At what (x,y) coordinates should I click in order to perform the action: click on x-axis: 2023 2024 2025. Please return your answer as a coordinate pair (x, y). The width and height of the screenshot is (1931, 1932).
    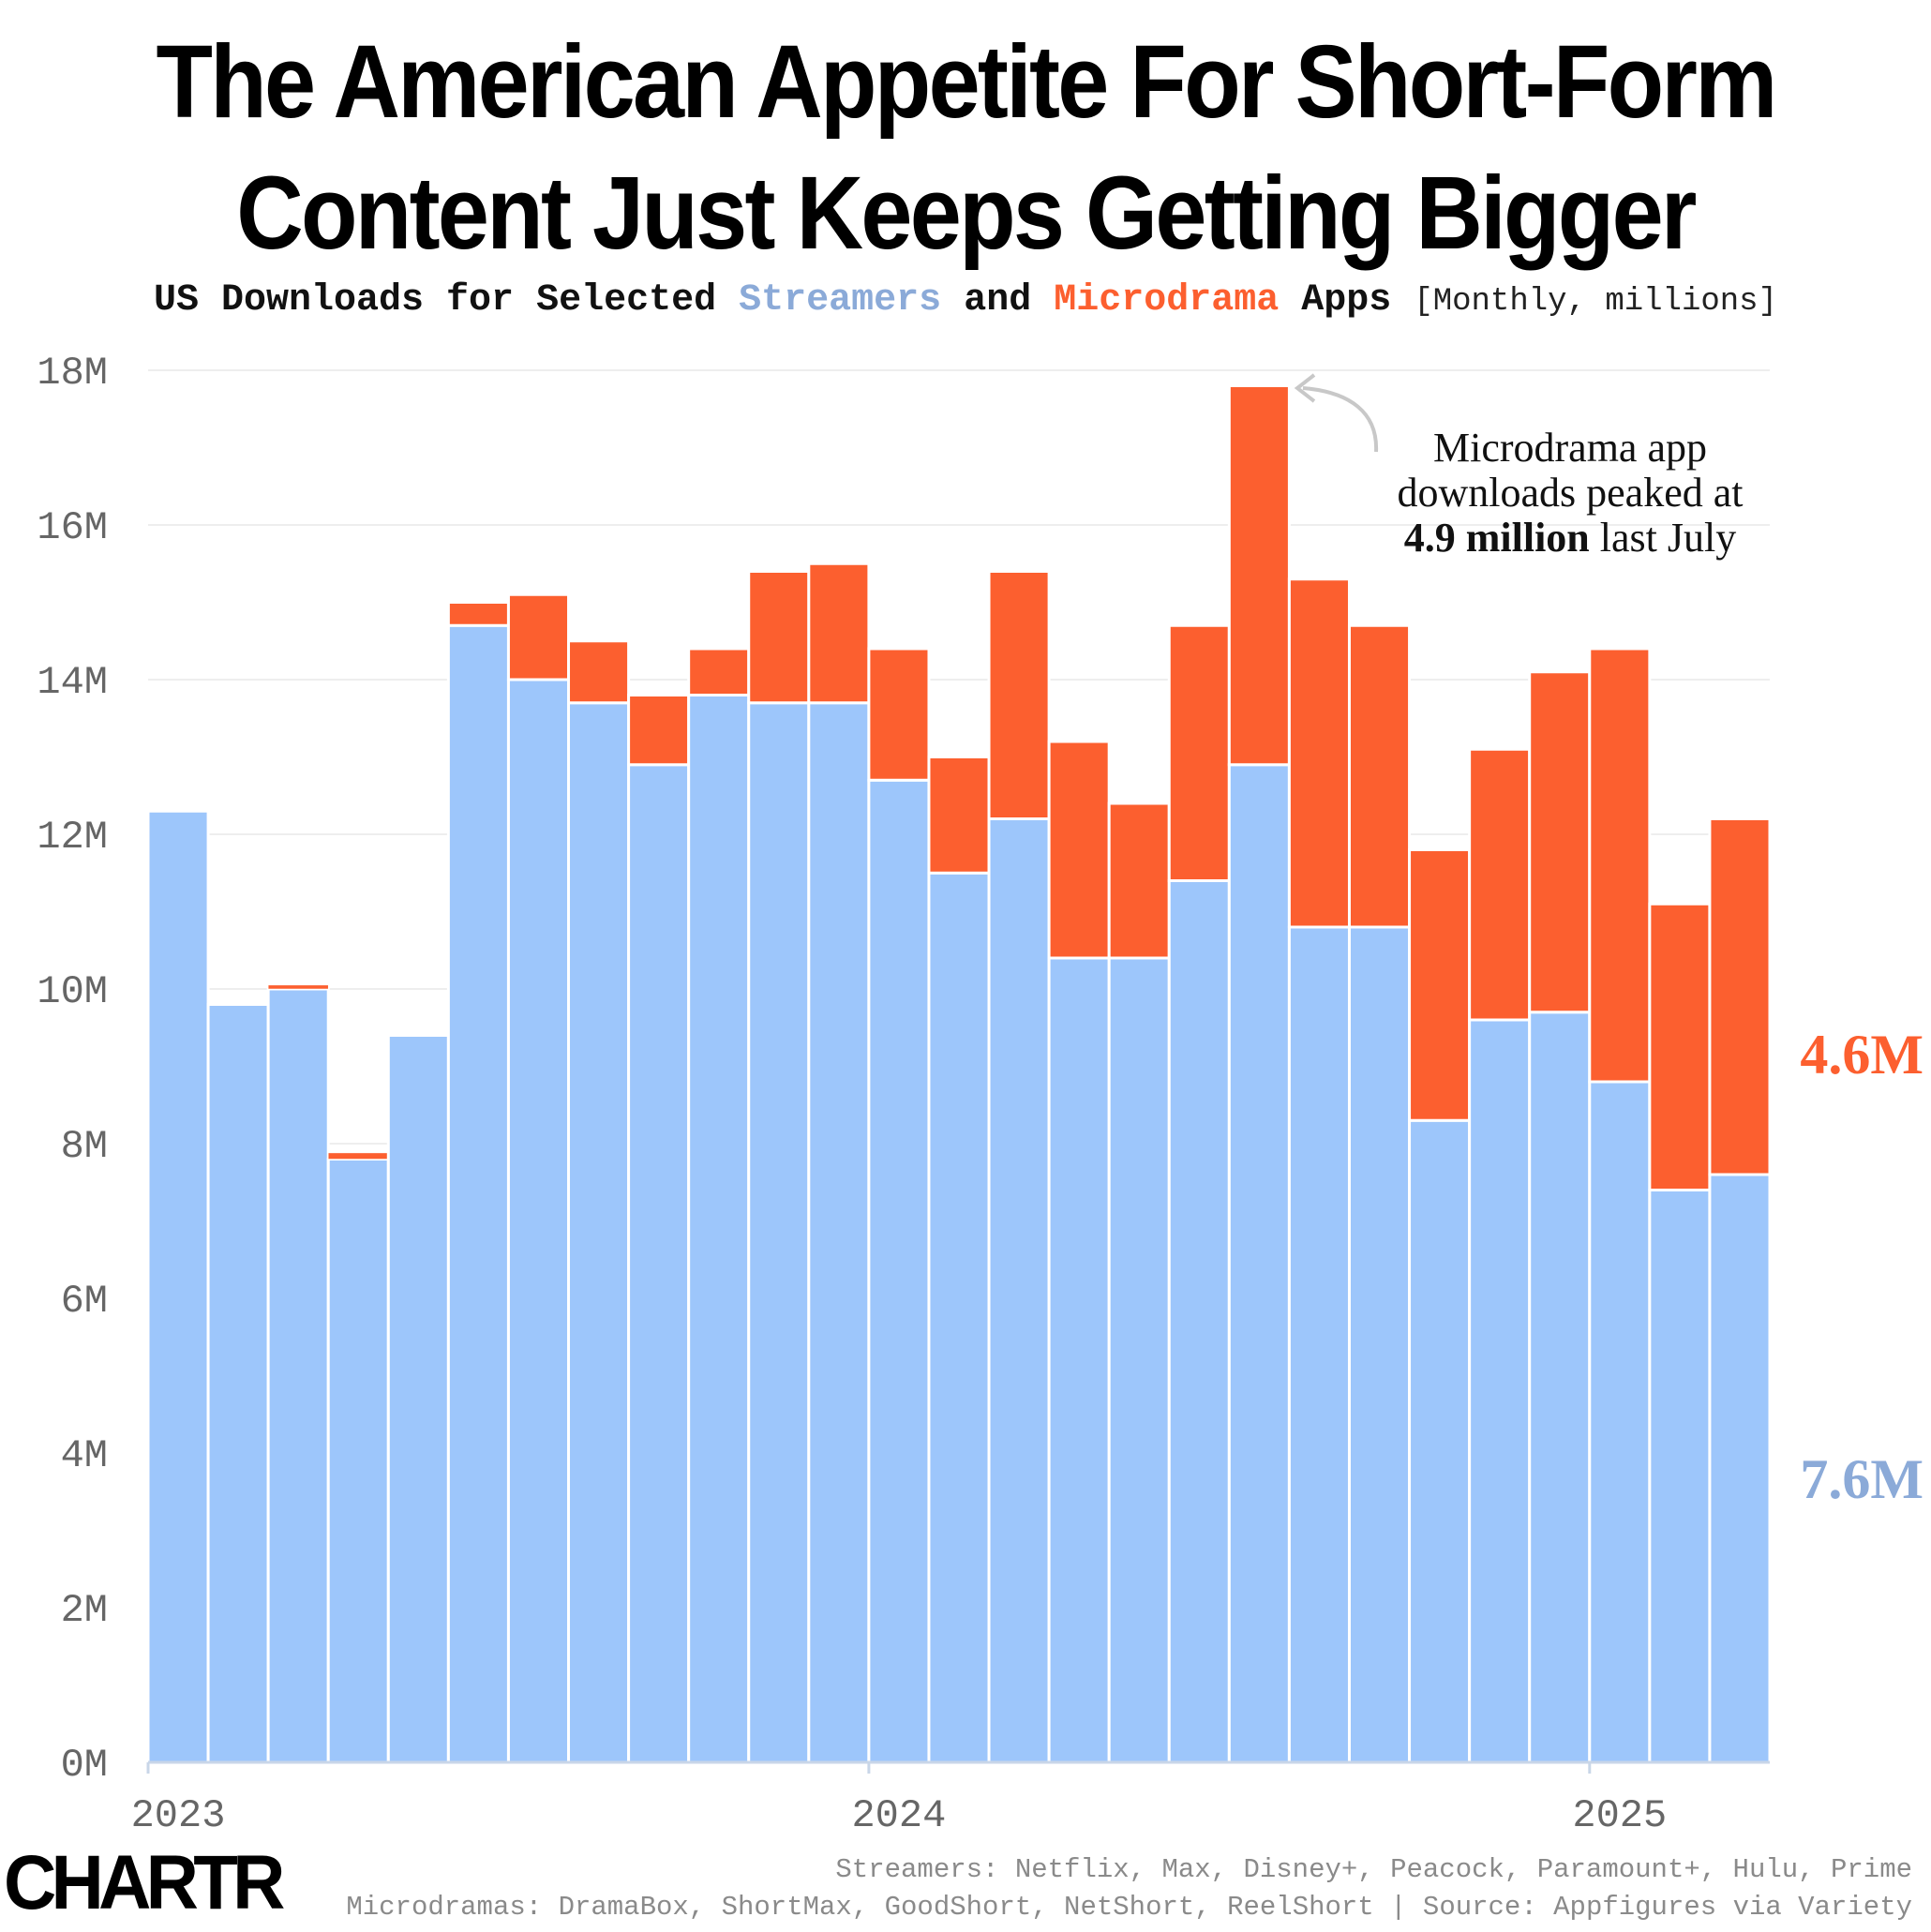
    Looking at the image, I should click on (950, 1799).